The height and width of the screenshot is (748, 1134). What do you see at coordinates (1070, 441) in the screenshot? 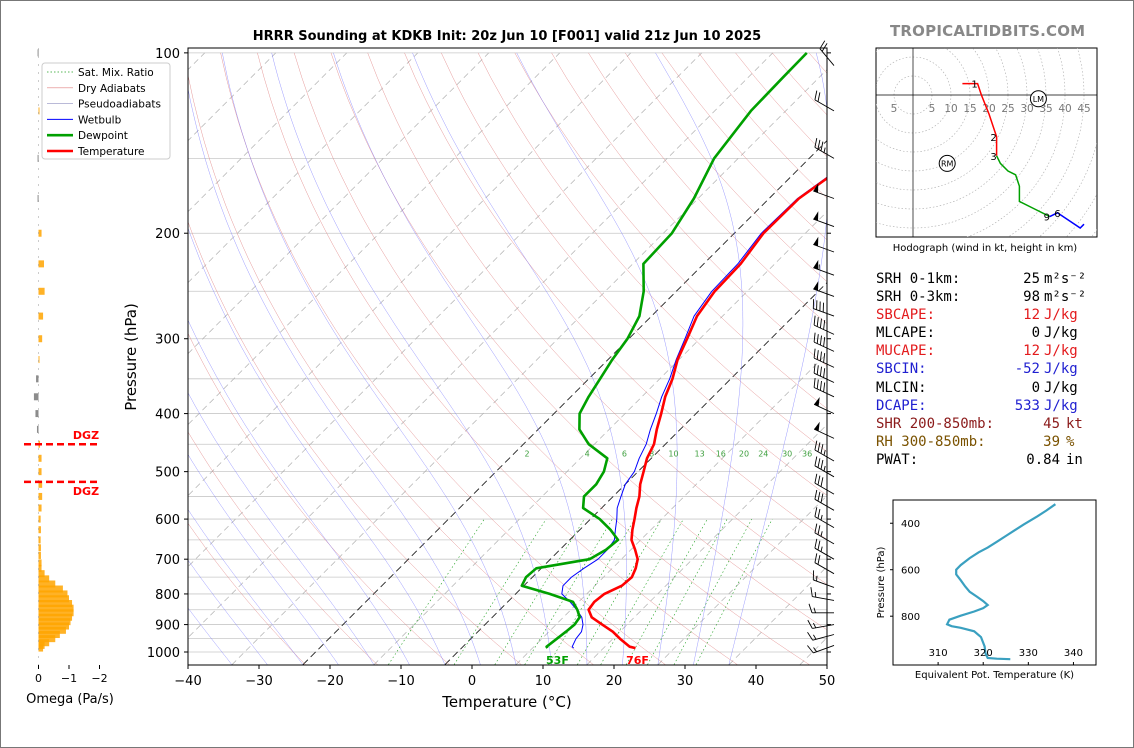
I see `stat-unit: %` at bounding box center [1070, 441].